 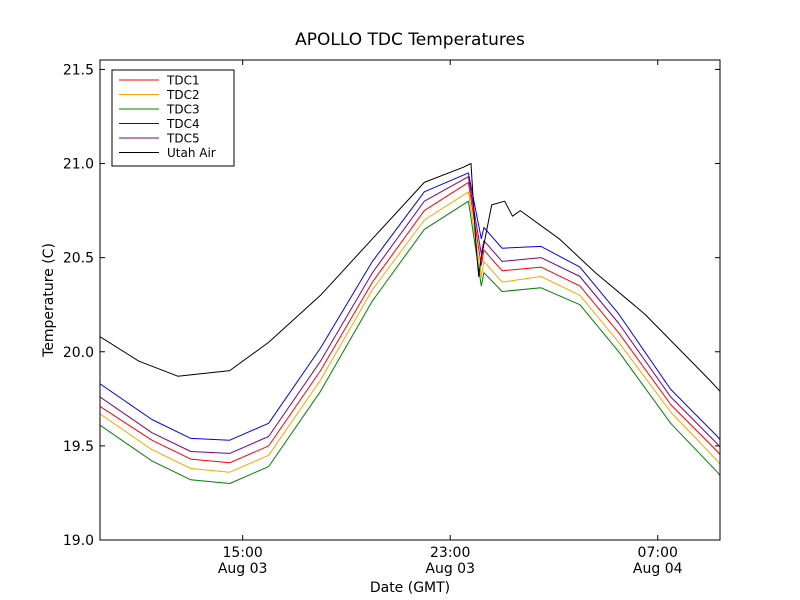 I want to click on legend-label: TDC3, so click(x=183, y=110).